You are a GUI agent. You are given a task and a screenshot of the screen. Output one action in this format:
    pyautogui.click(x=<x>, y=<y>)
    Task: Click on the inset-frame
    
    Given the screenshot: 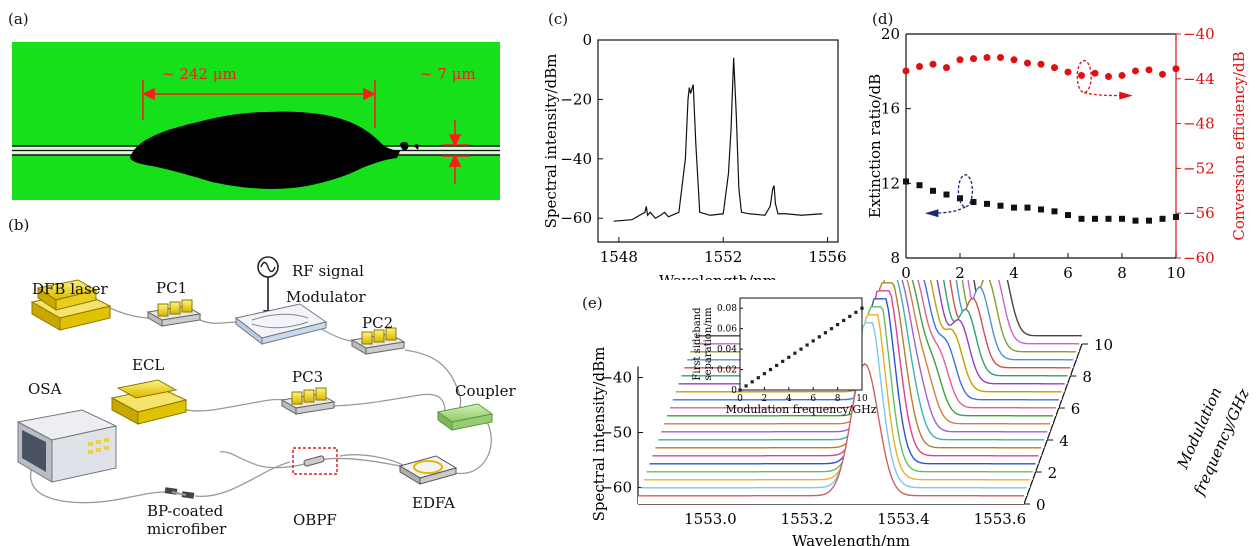 What is the action you would take?
    pyautogui.click(x=801, y=344)
    